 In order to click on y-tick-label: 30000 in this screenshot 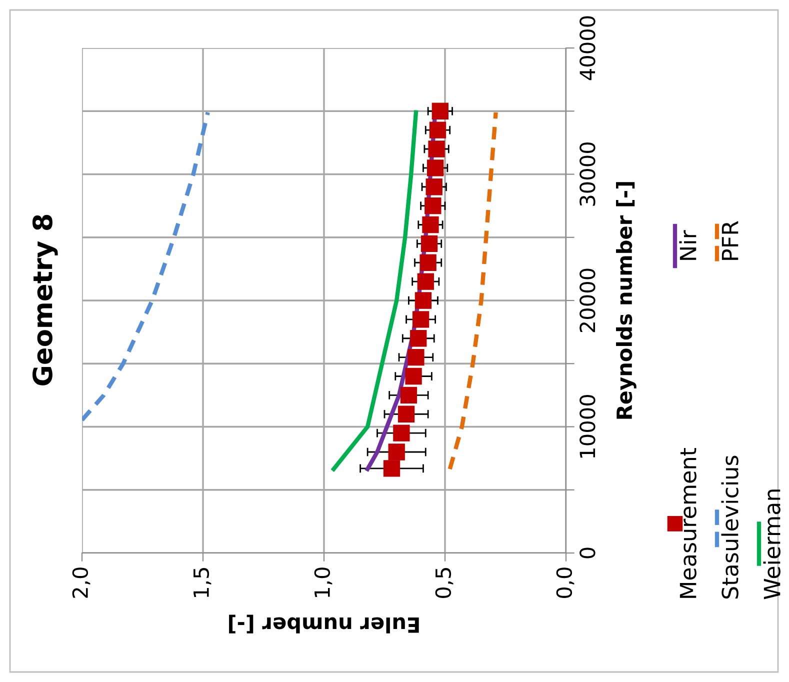, I will do `click(588, 174)`.